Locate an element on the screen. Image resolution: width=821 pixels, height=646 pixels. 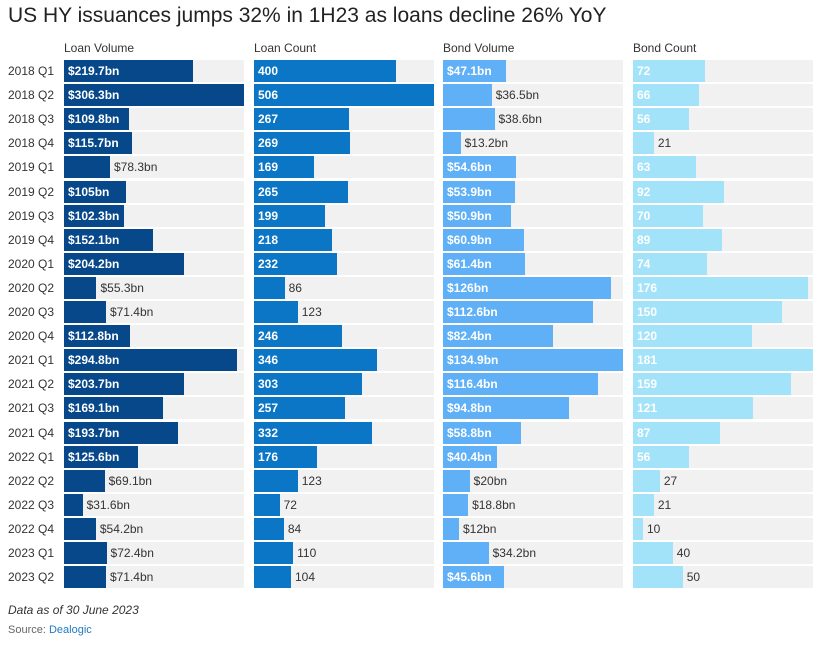
loan-volume-track: $115.7bn is located at coordinates (154, 143).